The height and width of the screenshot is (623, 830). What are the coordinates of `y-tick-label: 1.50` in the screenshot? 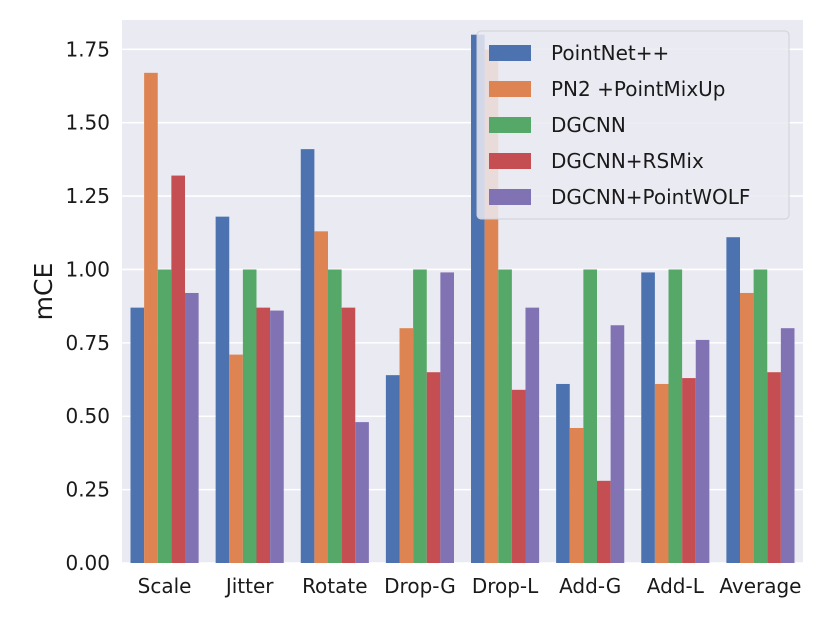 It's located at (87, 123).